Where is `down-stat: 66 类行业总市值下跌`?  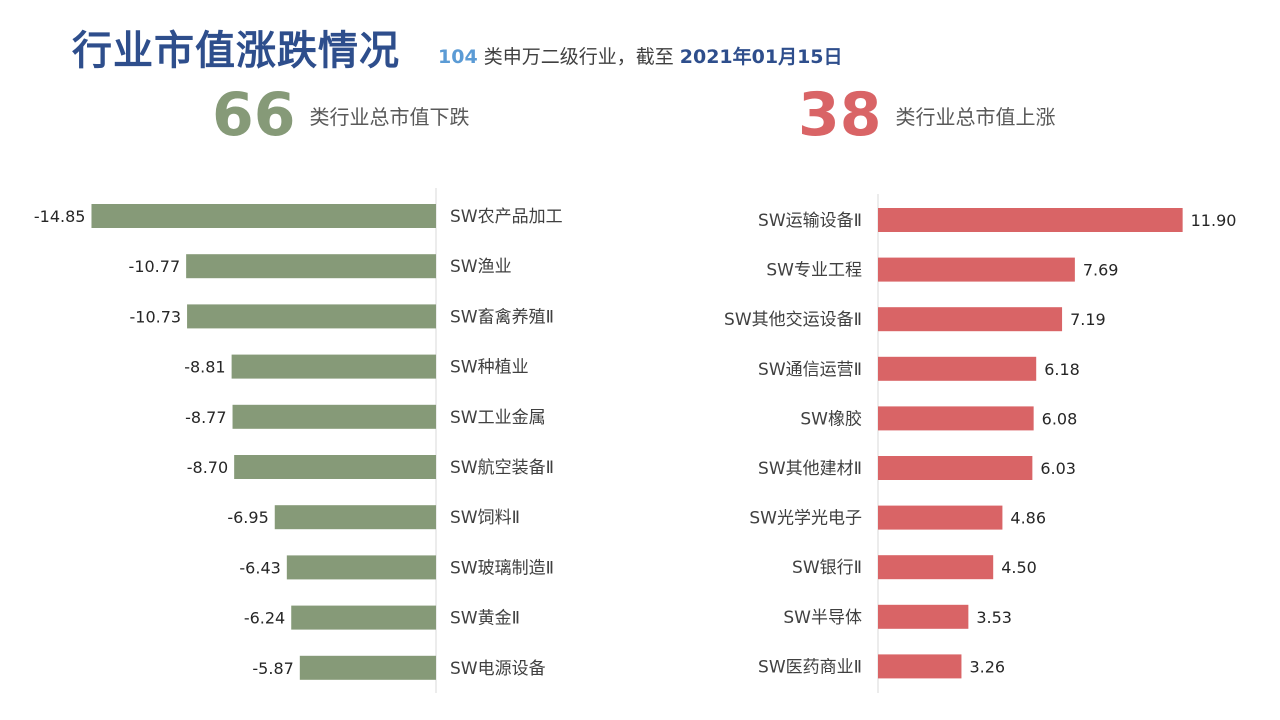
down-stat: 66 类行业总市值下跌 is located at coordinates (341, 115).